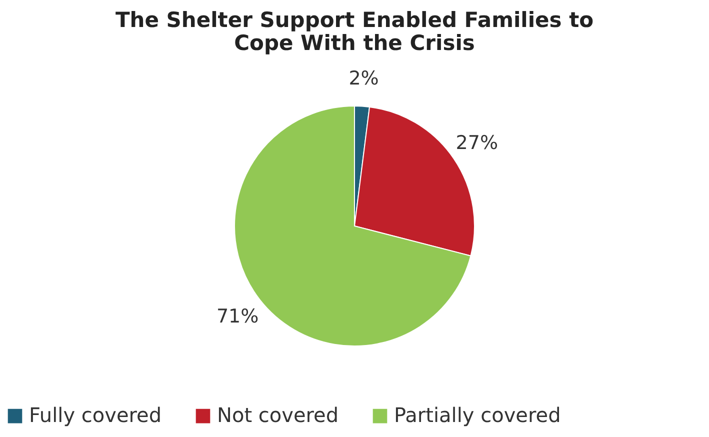 This screenshot has height=437, width=709. Describe the element at coordinates (477, 415) in the screenshot. I see `legend-label: Partially covered` at that location.